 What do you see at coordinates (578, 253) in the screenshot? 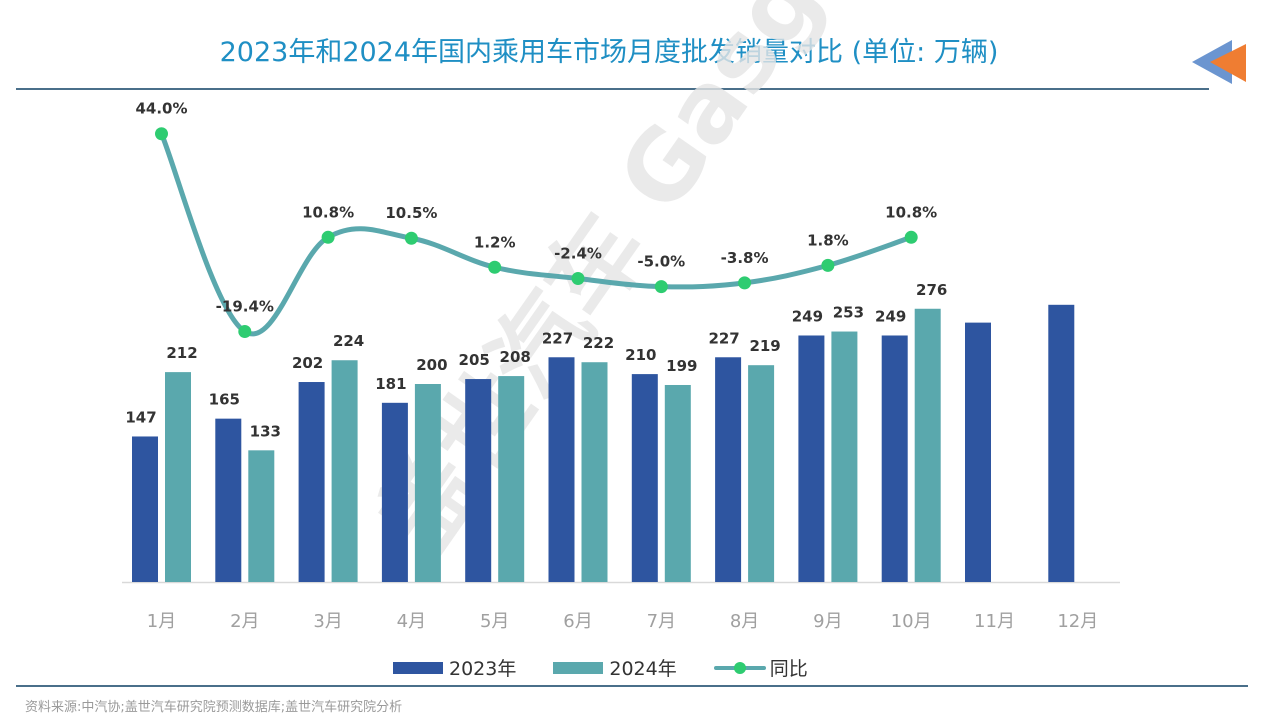
I see `yoy-label-6: -2.4%` at bounding box center [578, 253].